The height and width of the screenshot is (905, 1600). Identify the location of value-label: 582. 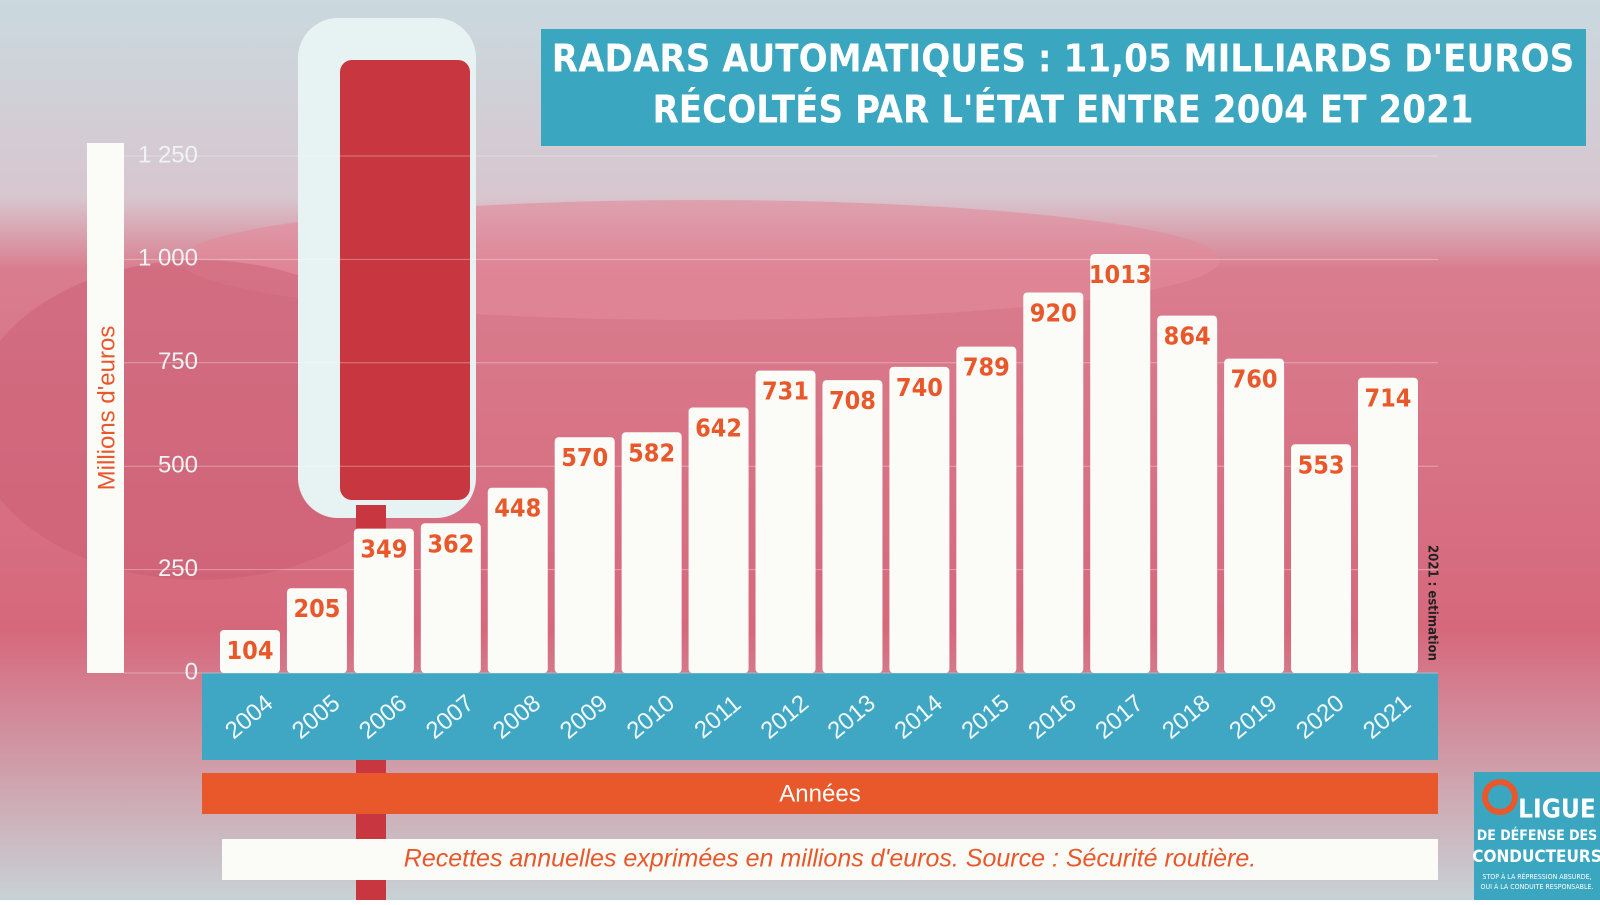
(651, 452).